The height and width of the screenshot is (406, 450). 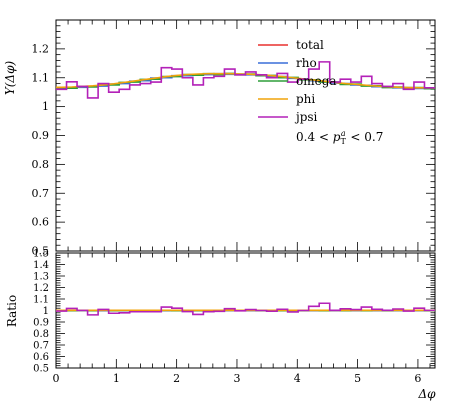 What do you see at coordinates (116, 378) in the screenshot?
I see `x-tick-label: 1` at bounding box center [116, 378].